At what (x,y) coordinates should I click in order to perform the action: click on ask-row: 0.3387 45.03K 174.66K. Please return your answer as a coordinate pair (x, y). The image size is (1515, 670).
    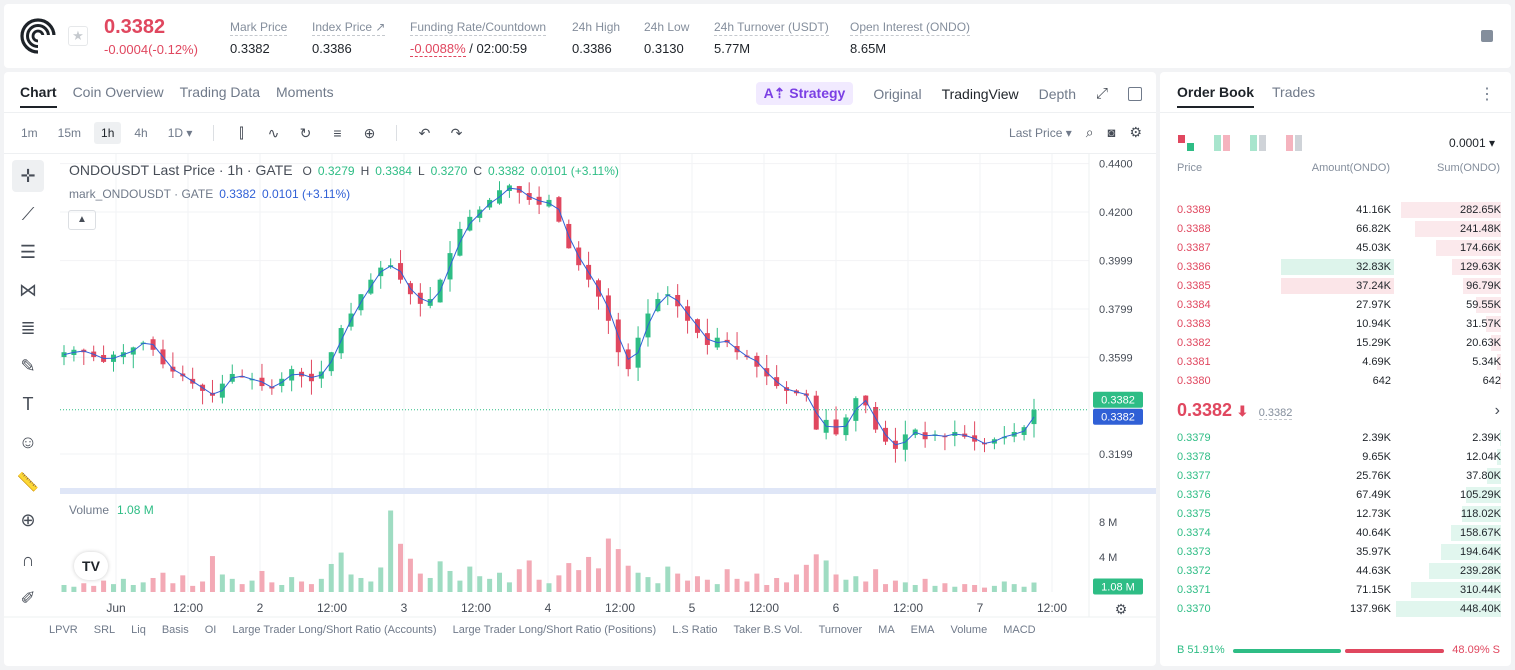
    Looking at the image, I should click on (1335, 247).